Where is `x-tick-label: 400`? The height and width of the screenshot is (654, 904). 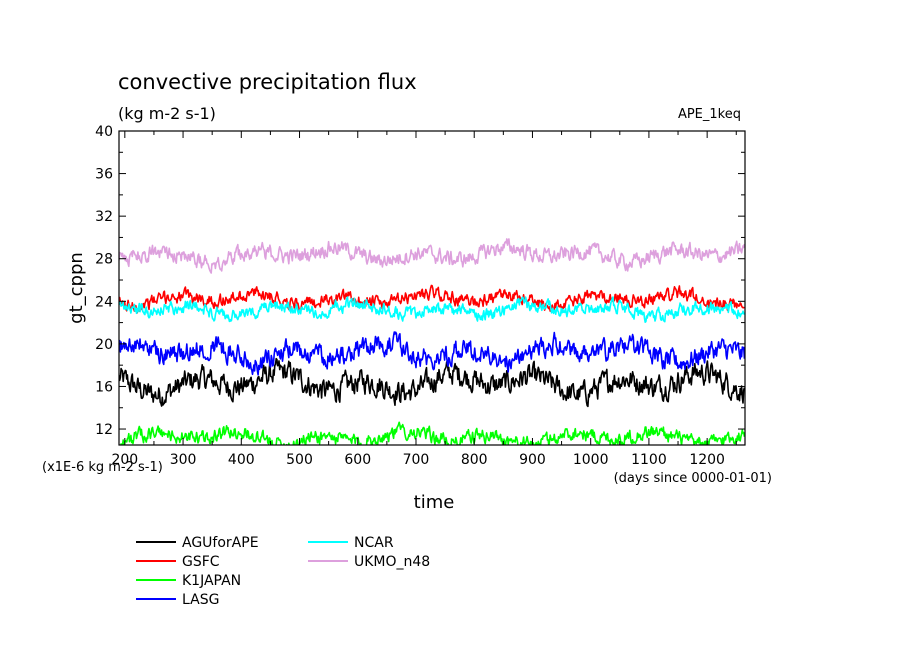
x-tick-label: 400 is located at coordinates (241, 460).